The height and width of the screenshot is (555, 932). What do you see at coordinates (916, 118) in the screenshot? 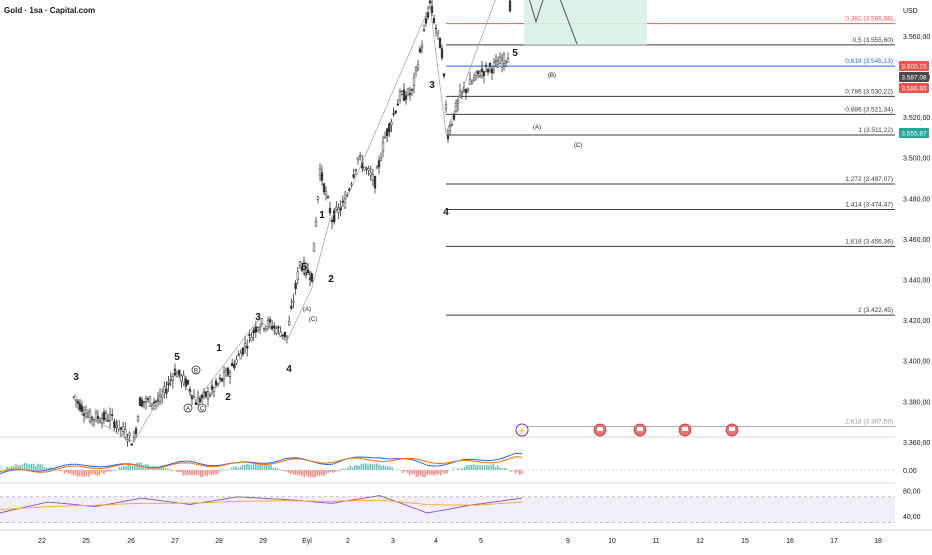
I see `y-tick-label: 3.520,00` at bounding box center [916, 118].